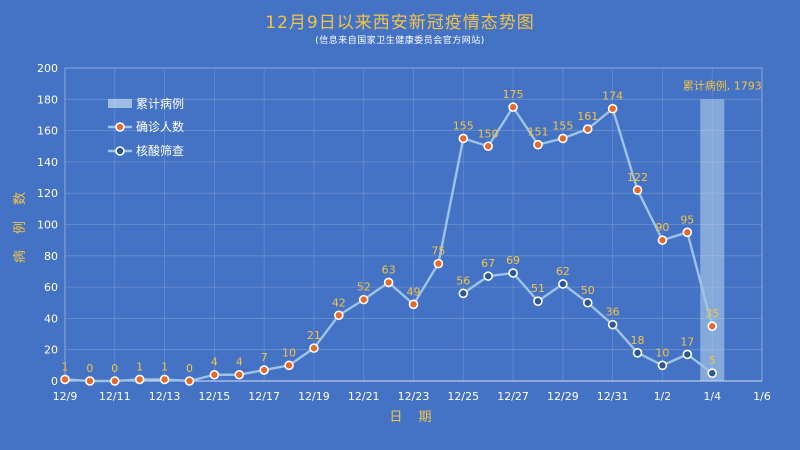 The height and width of the screenshot is (450, 800). Describe the element at coordinates (51, 350) in the screenshot. I see `y-tick-label: 20` at that location.